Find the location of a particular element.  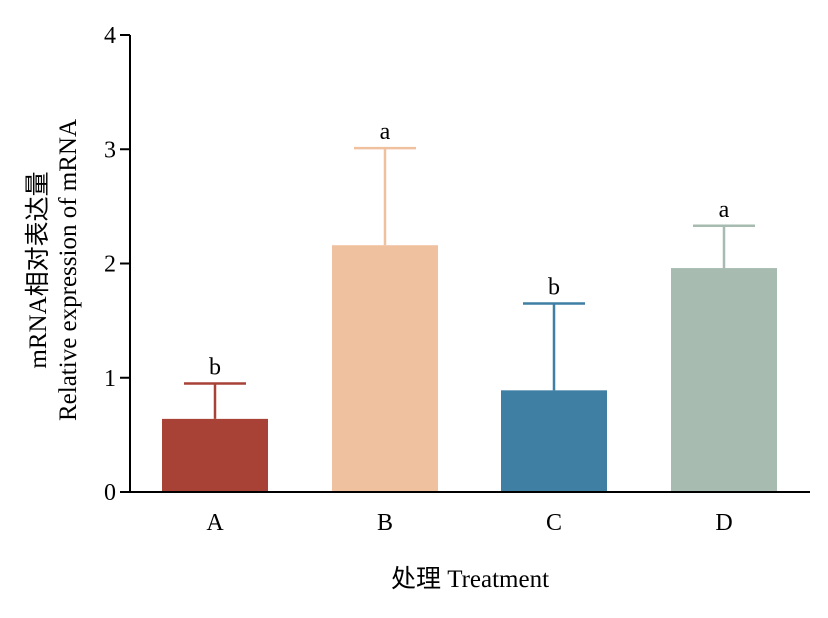

significance-label-A: b is located at coordinates (215, 367).